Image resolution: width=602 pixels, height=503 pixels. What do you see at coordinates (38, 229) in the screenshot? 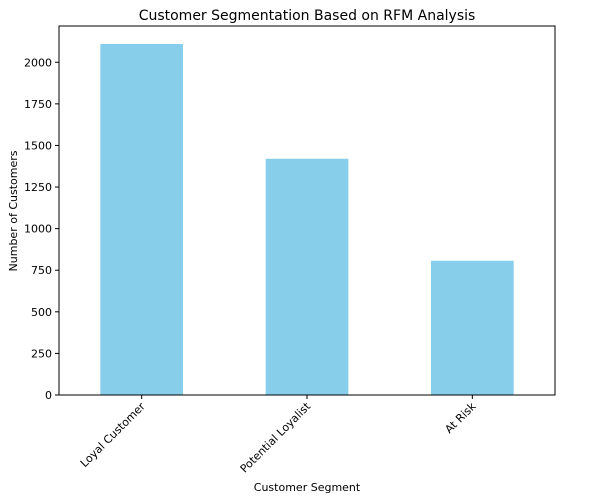
I see `y-tick-label: 1000` at bounding box center [38, 229].